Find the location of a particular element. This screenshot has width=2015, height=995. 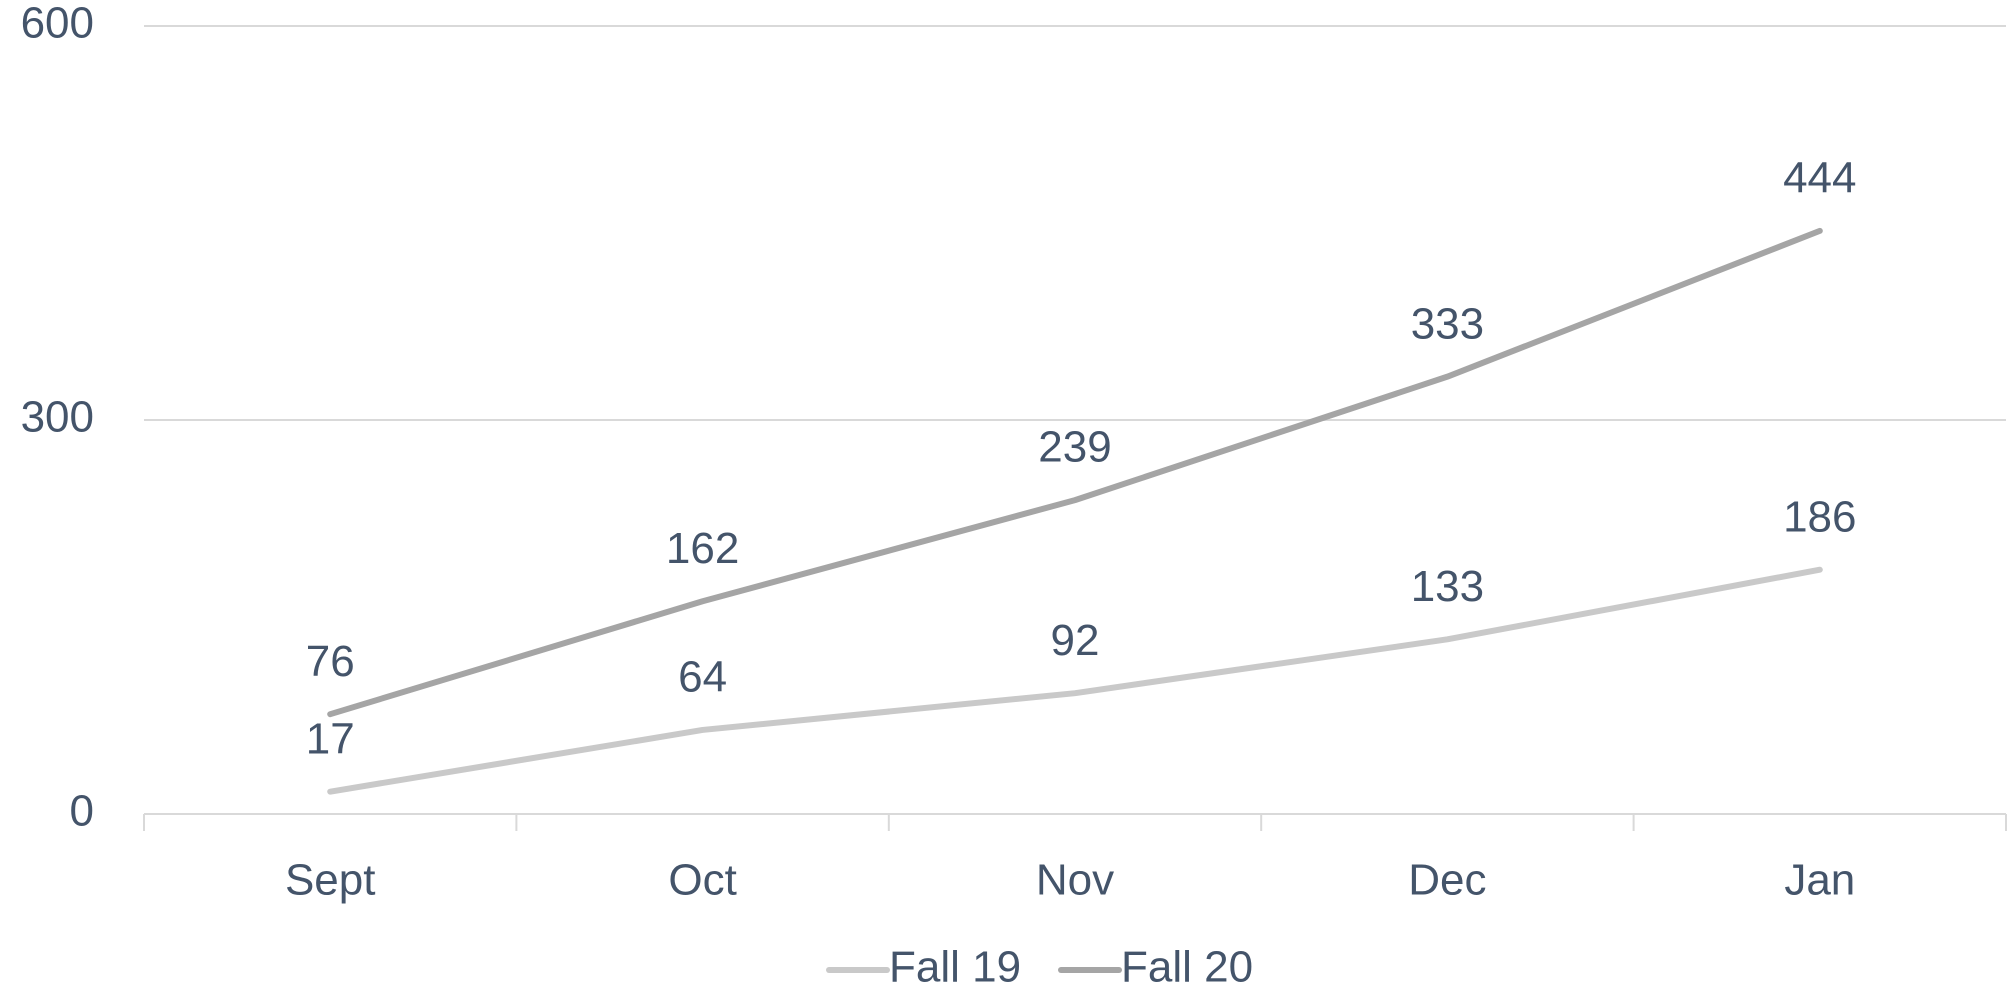

data-label: 64 is located at coordinates (702, 677).